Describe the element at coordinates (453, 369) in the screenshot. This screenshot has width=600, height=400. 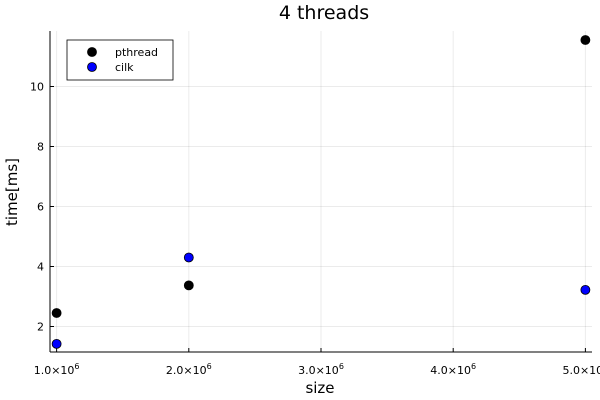
I see `x-tick-label: 4.0×10⁶` at that location.